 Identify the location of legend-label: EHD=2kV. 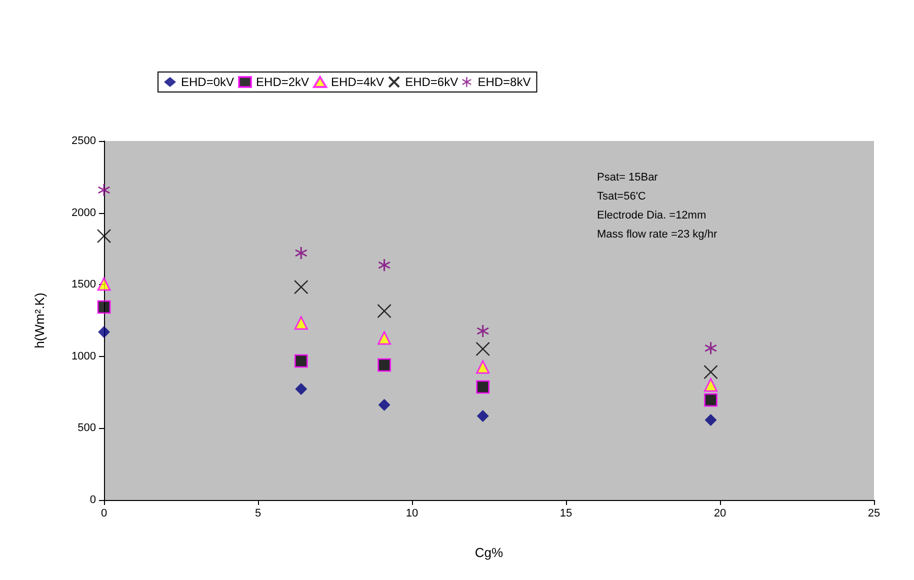
(283, 82).